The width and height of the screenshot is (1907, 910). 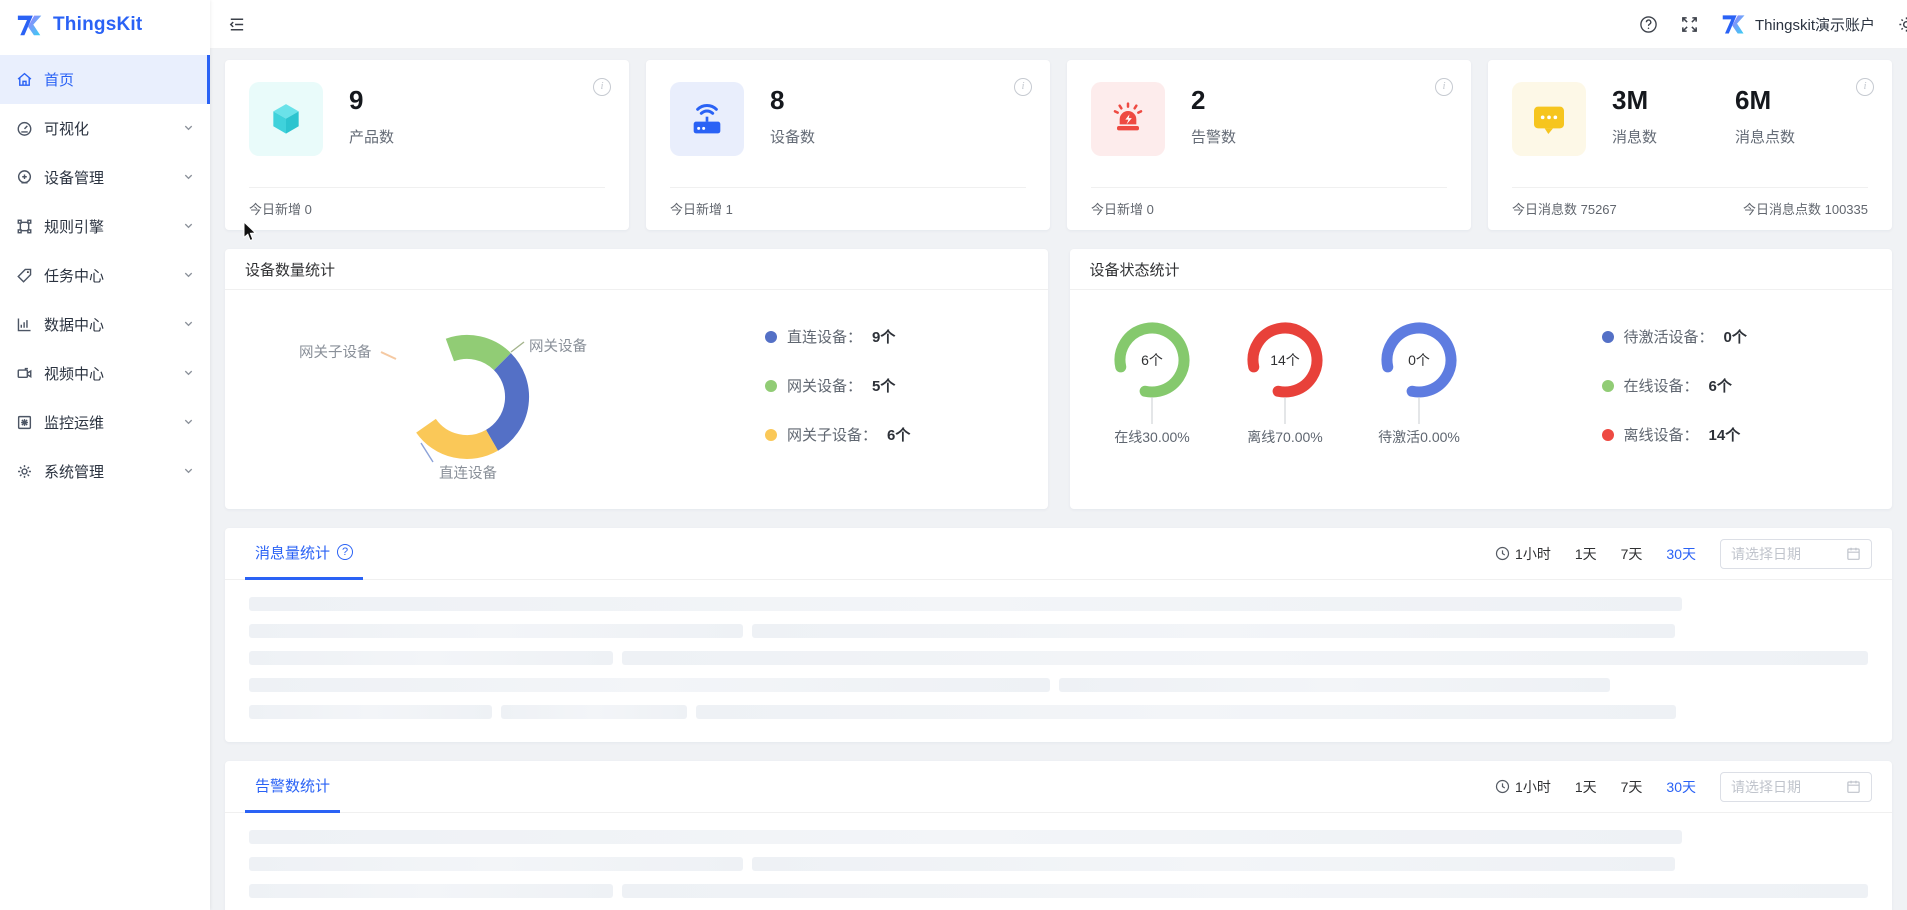 What do you see at coordinates (1674, 336) in the screenshot?
I see `legend-item-inactive: 待激活设备： 0个` at bounding box center [1674, 336].